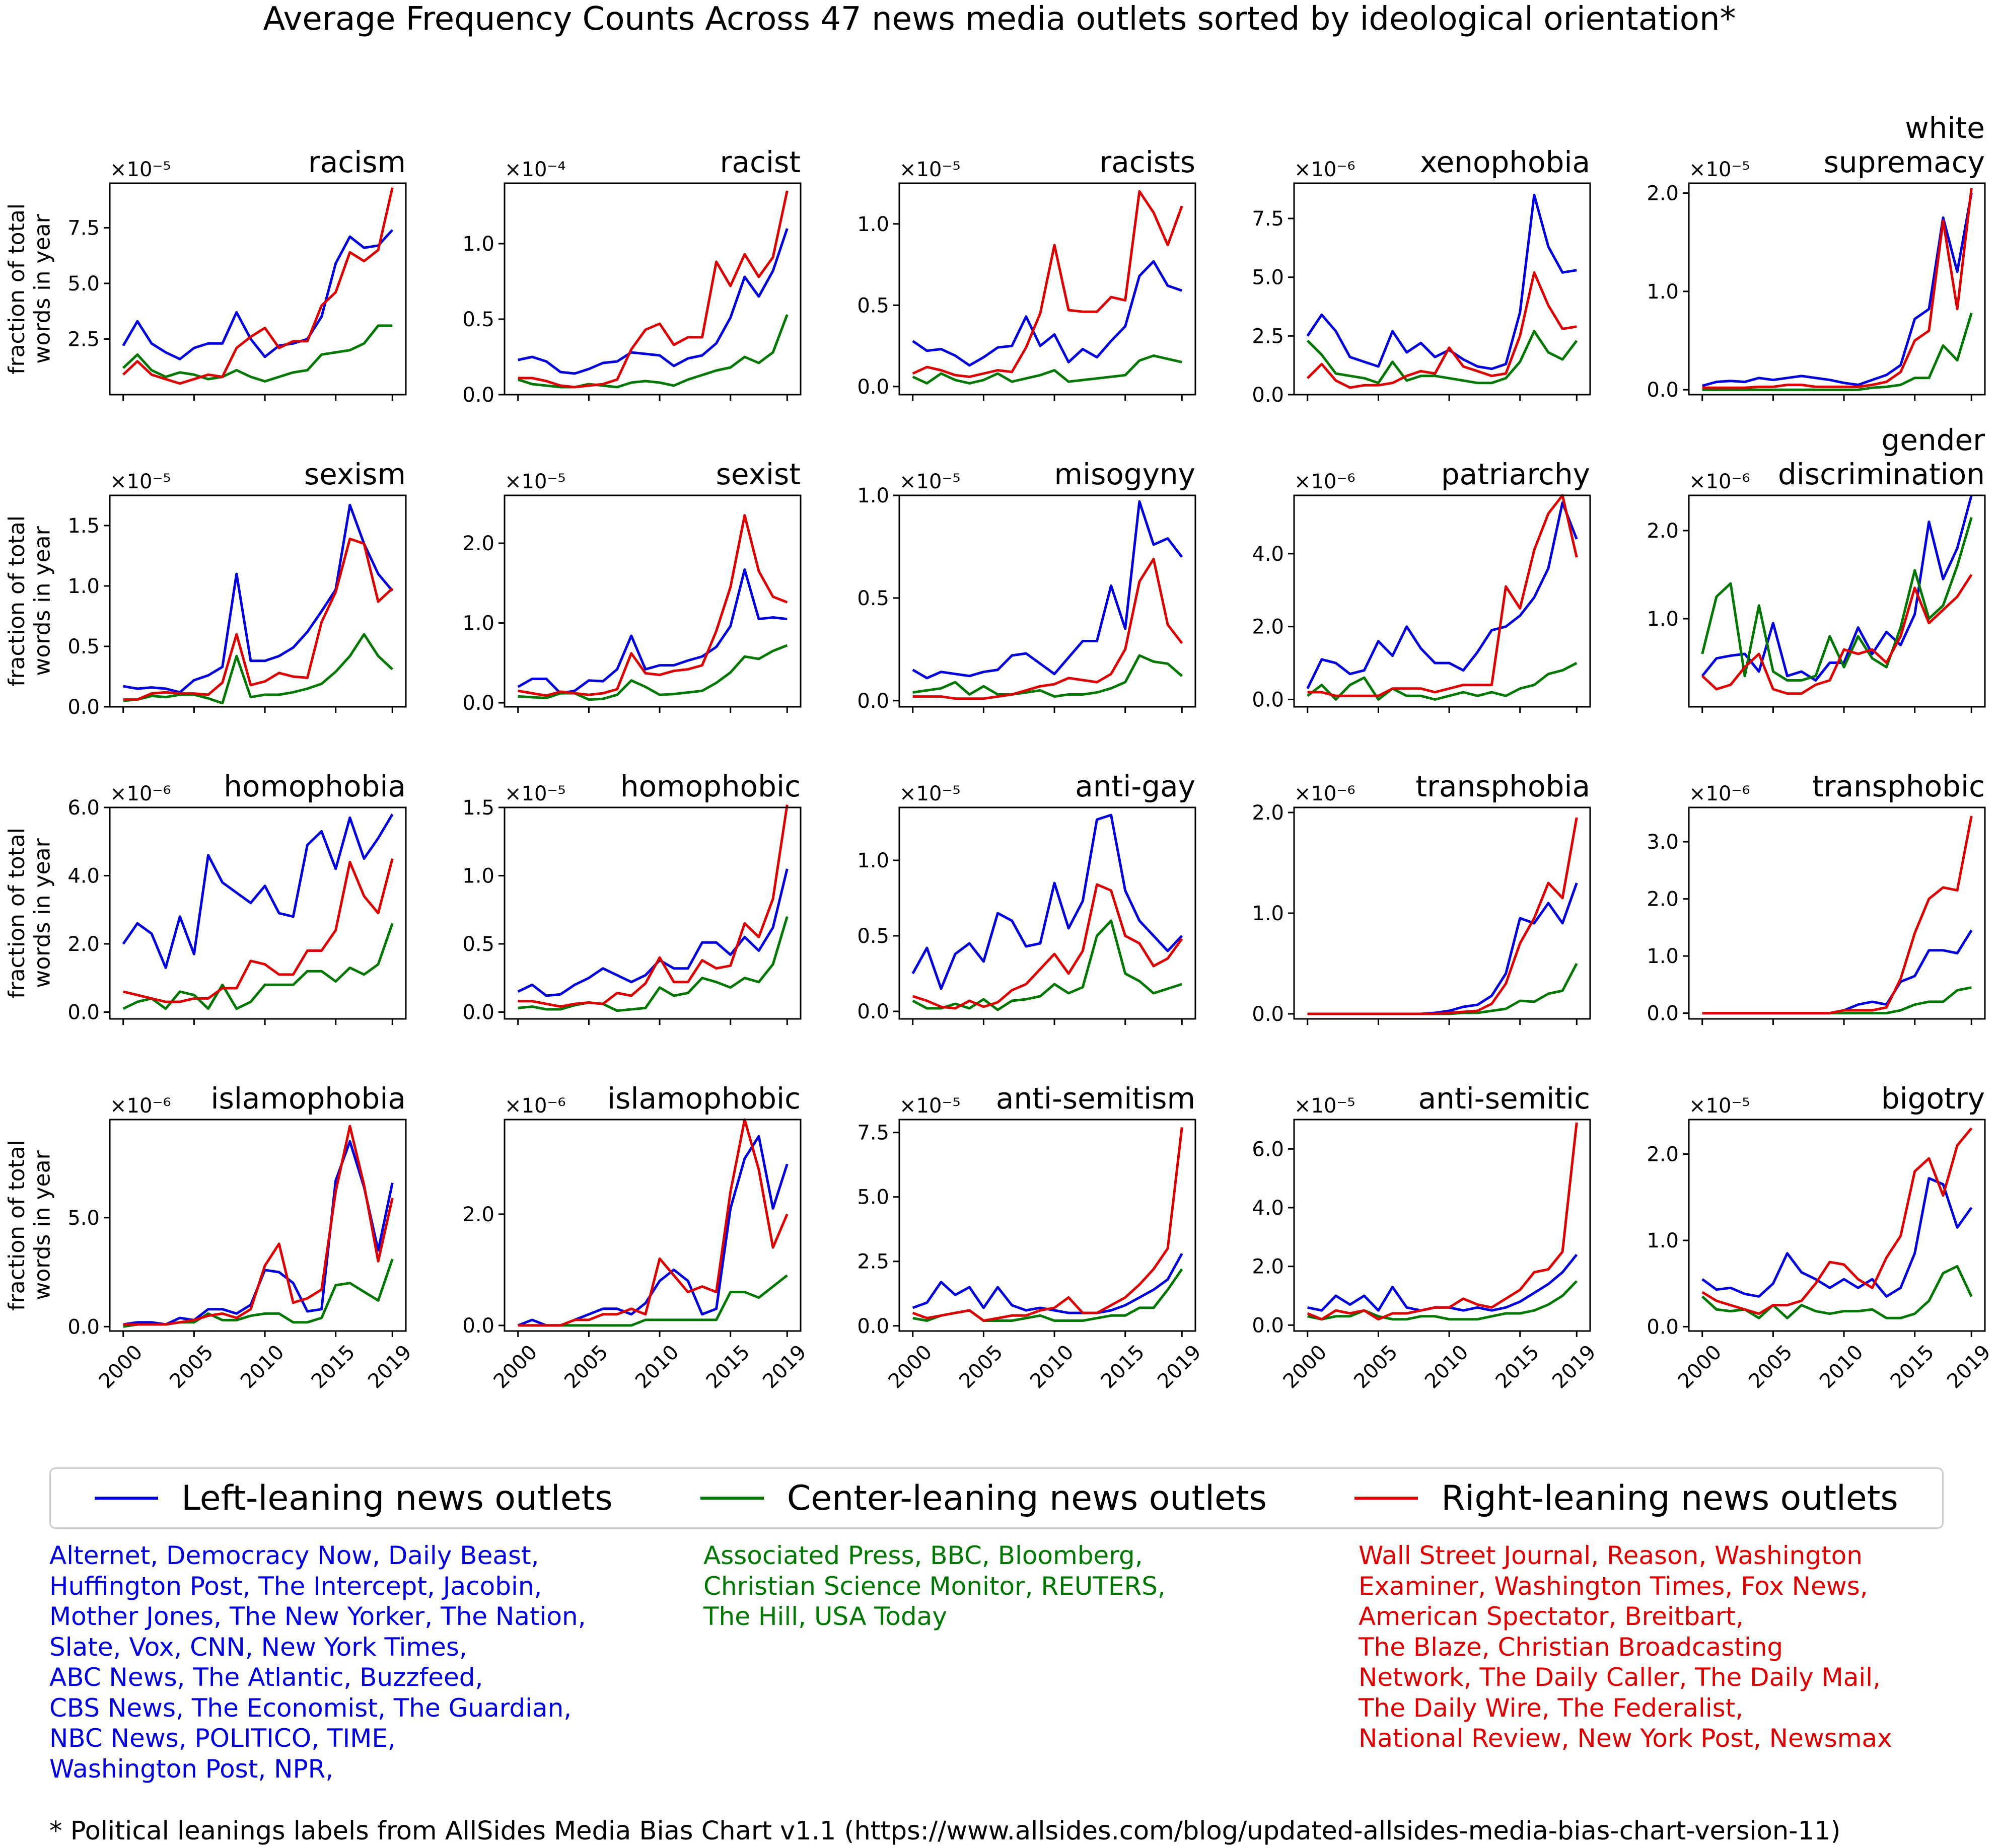 This screenshot has height=1848, width=1999. What do you see at coordinates (711, 786) in the screenshot?
I see `panel-title: homophobic` at bounding box center [711, 786].